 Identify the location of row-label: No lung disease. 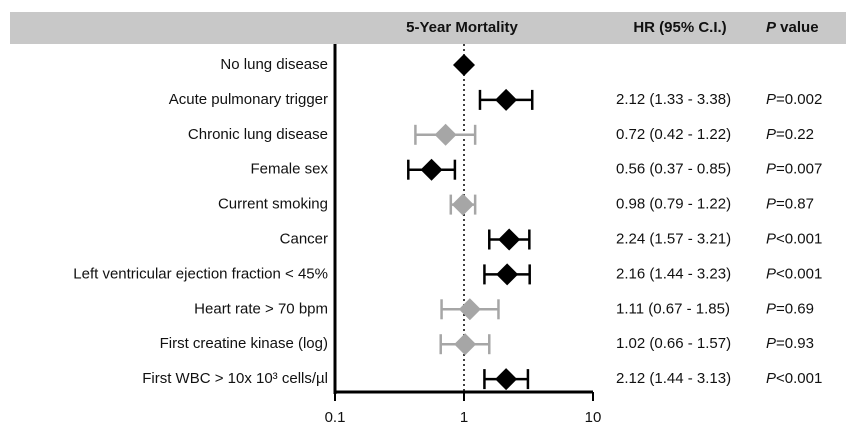
(274, 64).